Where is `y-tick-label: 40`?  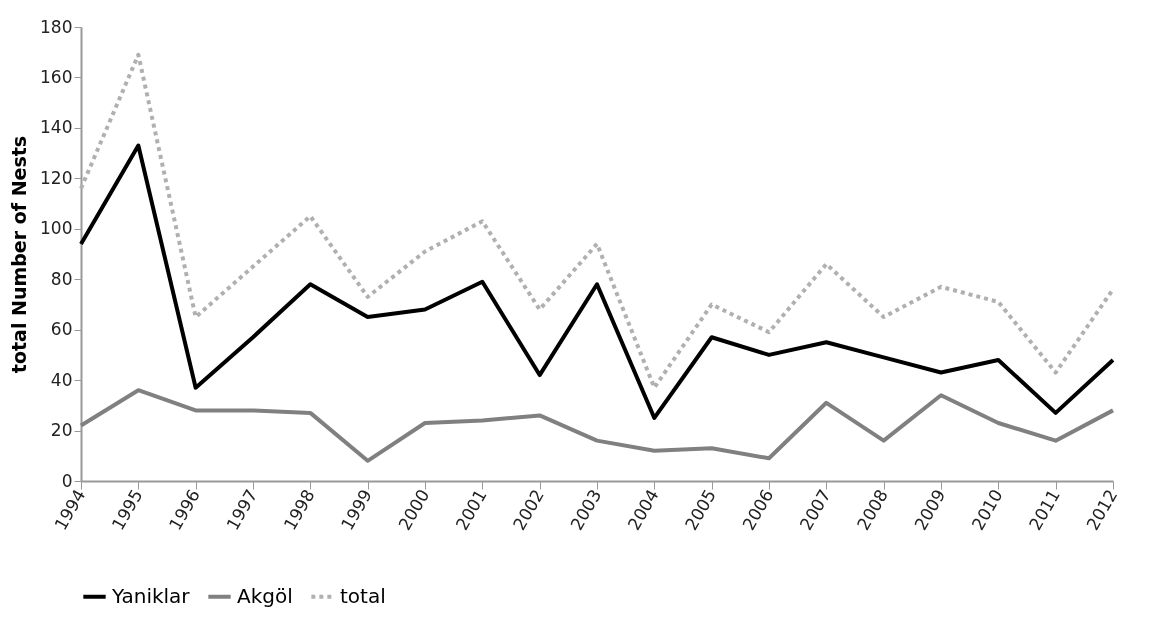 y-tick-label: 40 is located at coordinates (61, 379).